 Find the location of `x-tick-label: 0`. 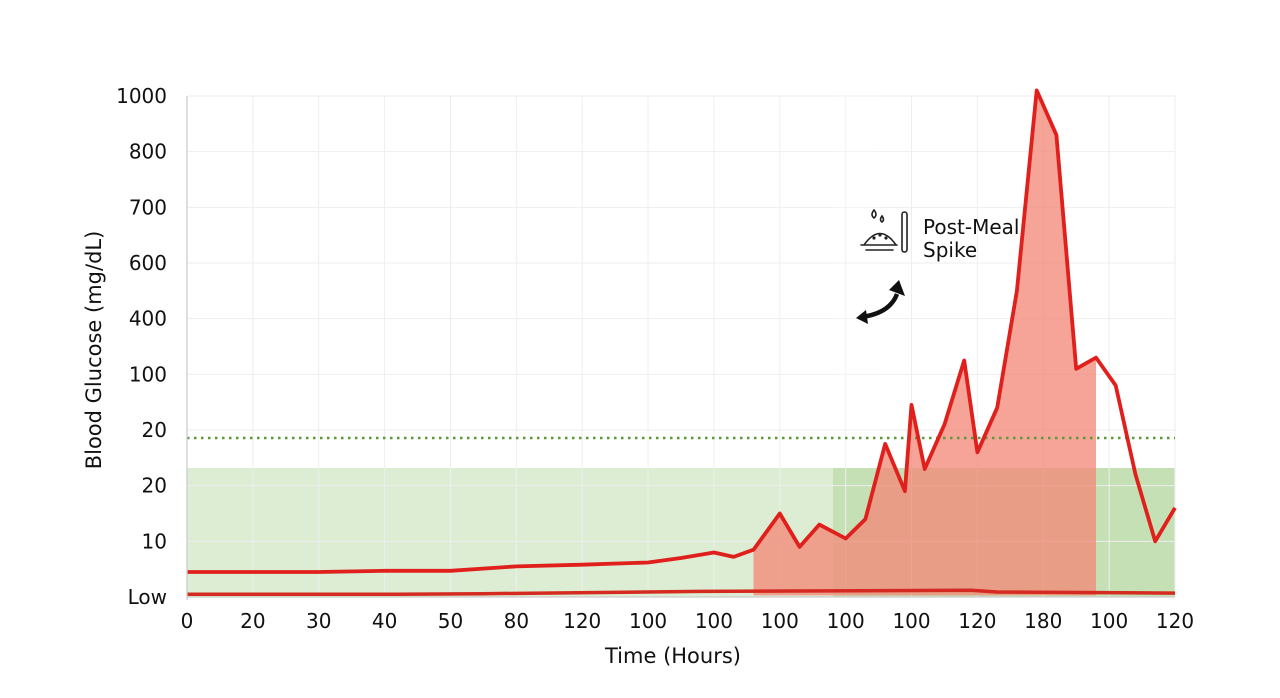

x-tick-label: 0 is located at coordinates (187, 621).